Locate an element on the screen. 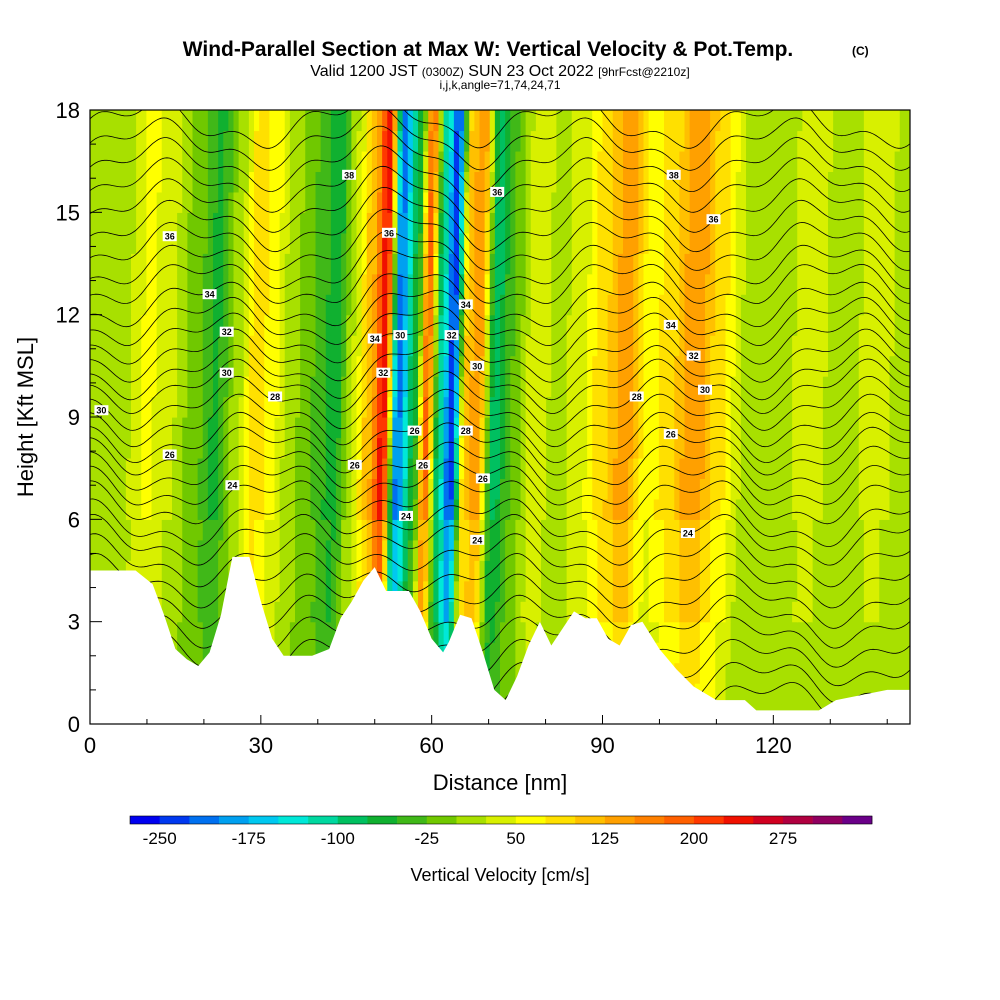  y-tick-label: 6 is located at coordinates (74, 519).